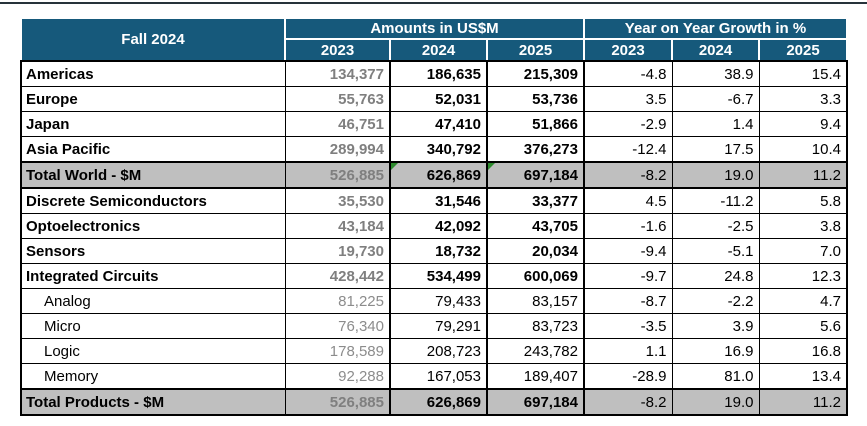  I want to click on table-row: Japan 46,751 47,410 51,866 -2.9 1.4 9.4, so click(434, 124).